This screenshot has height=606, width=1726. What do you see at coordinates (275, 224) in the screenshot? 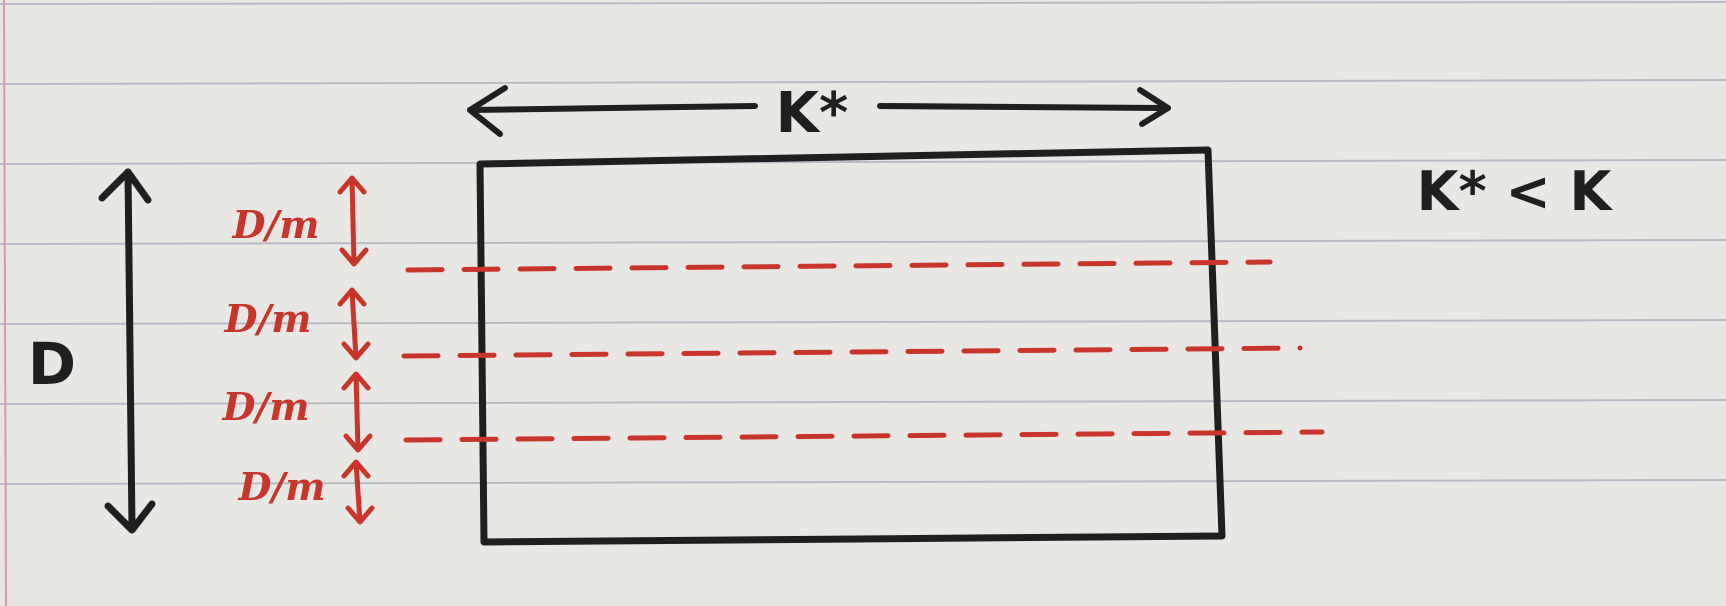
I see `slice-label-1: D/m` at bounding box center [275, 224].